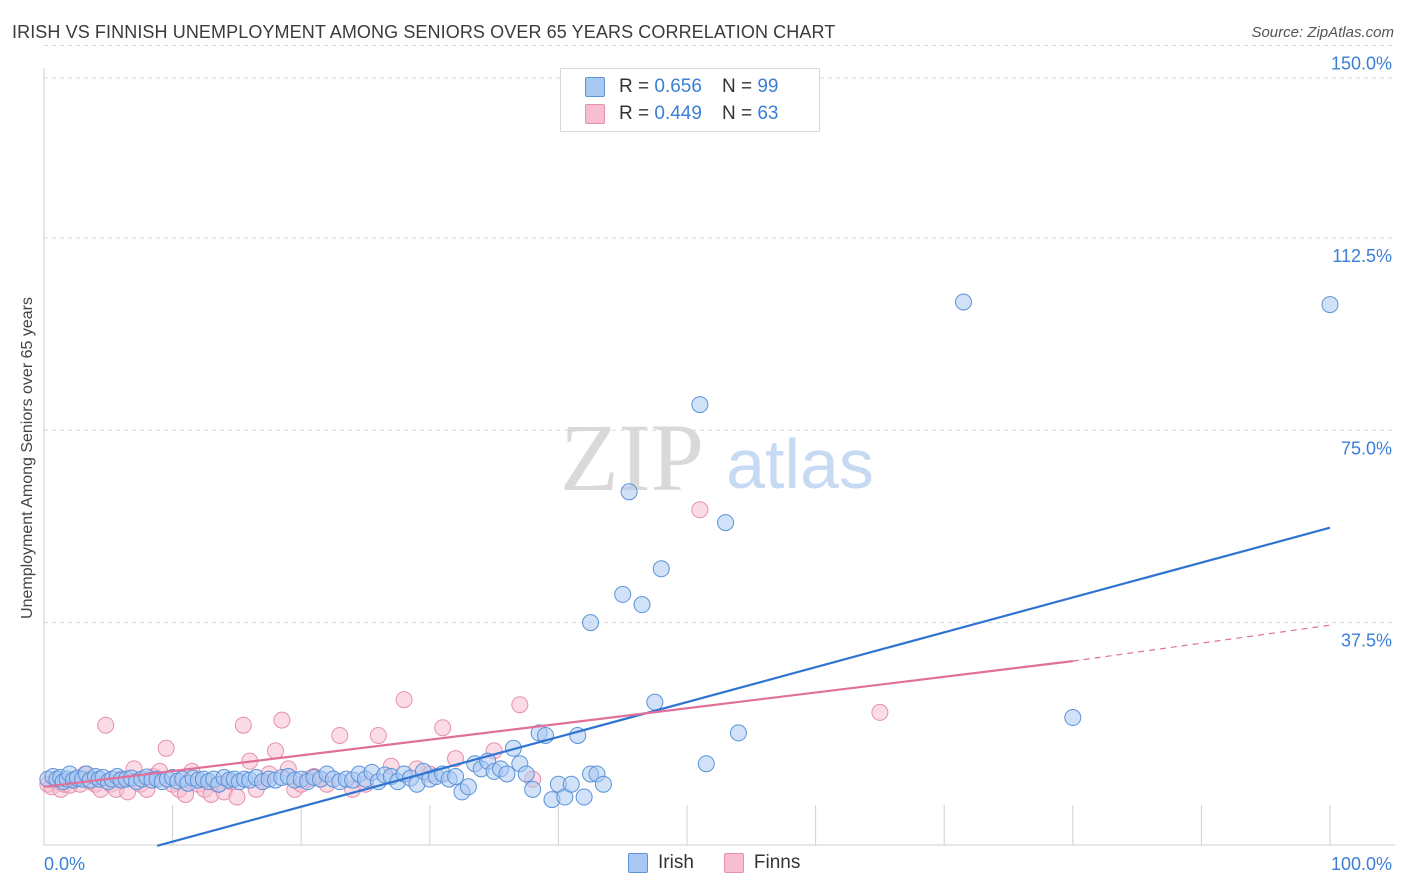 This screenshot has height=892, width=1406. What do you see at coordinates (1201, 643) in the screenshot?
I see `finns-trend-extension` at bounding box center [1201, 643].